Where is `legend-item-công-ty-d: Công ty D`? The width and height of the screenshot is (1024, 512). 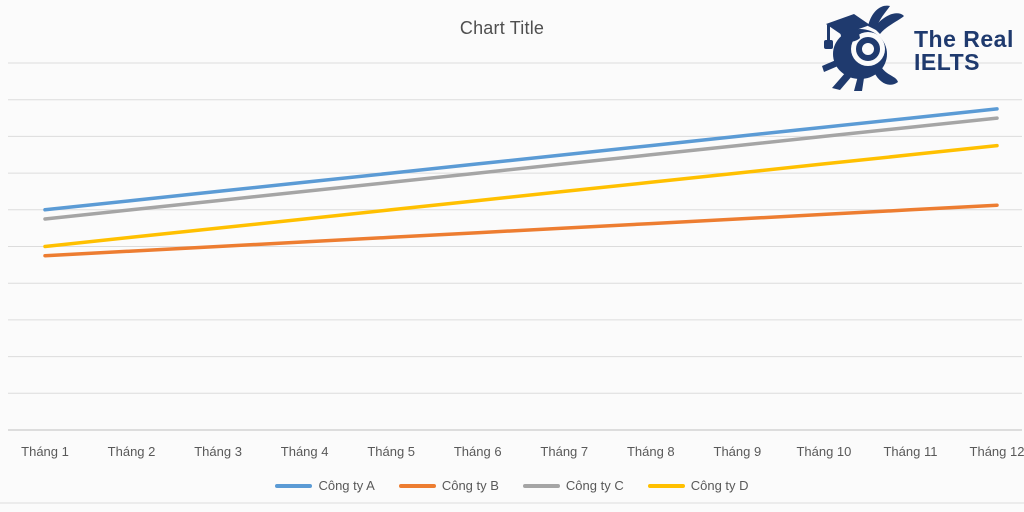
legend-item-công-ty-d: Công ty D is located at coordinates (698, 485).